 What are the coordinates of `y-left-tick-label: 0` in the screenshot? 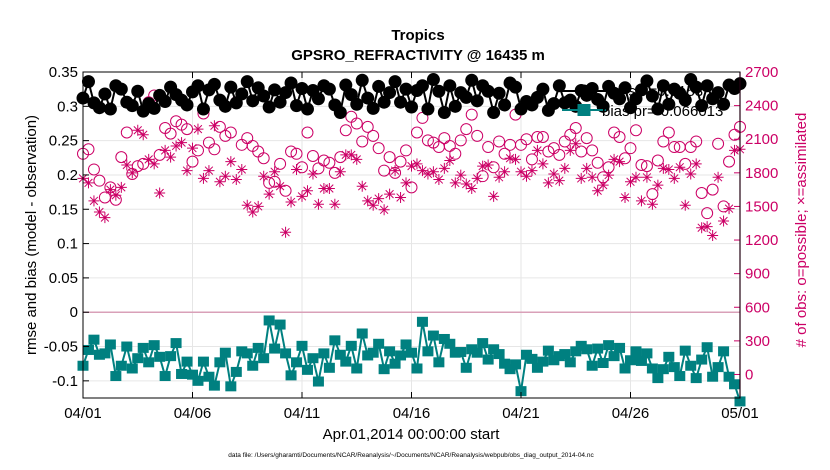 It's located at (74, 312).